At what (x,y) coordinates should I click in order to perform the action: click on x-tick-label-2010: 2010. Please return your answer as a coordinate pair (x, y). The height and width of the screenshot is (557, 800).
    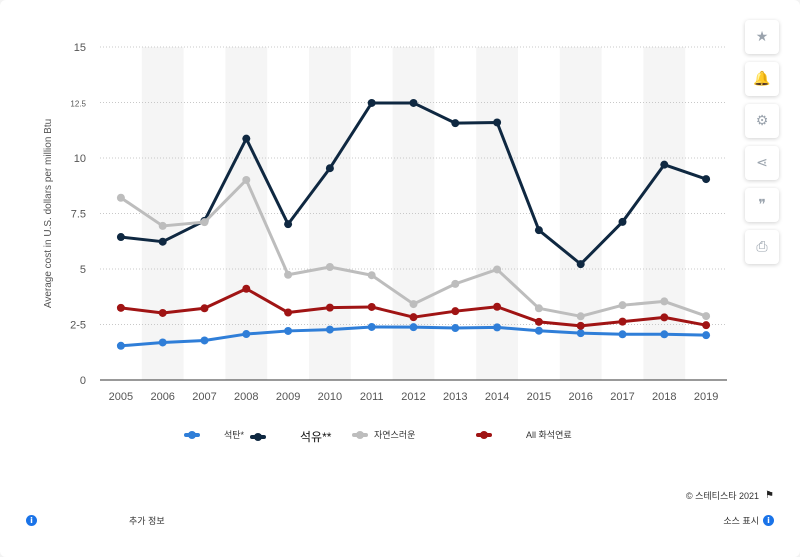
    Looking at the image, I should click on (330, 397).